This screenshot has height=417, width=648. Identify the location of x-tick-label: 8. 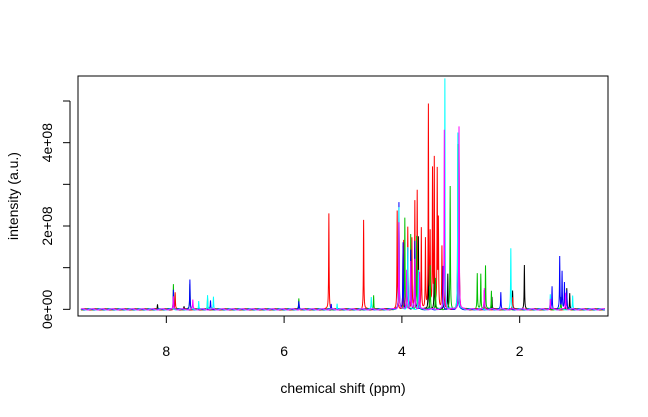
(166, 351).